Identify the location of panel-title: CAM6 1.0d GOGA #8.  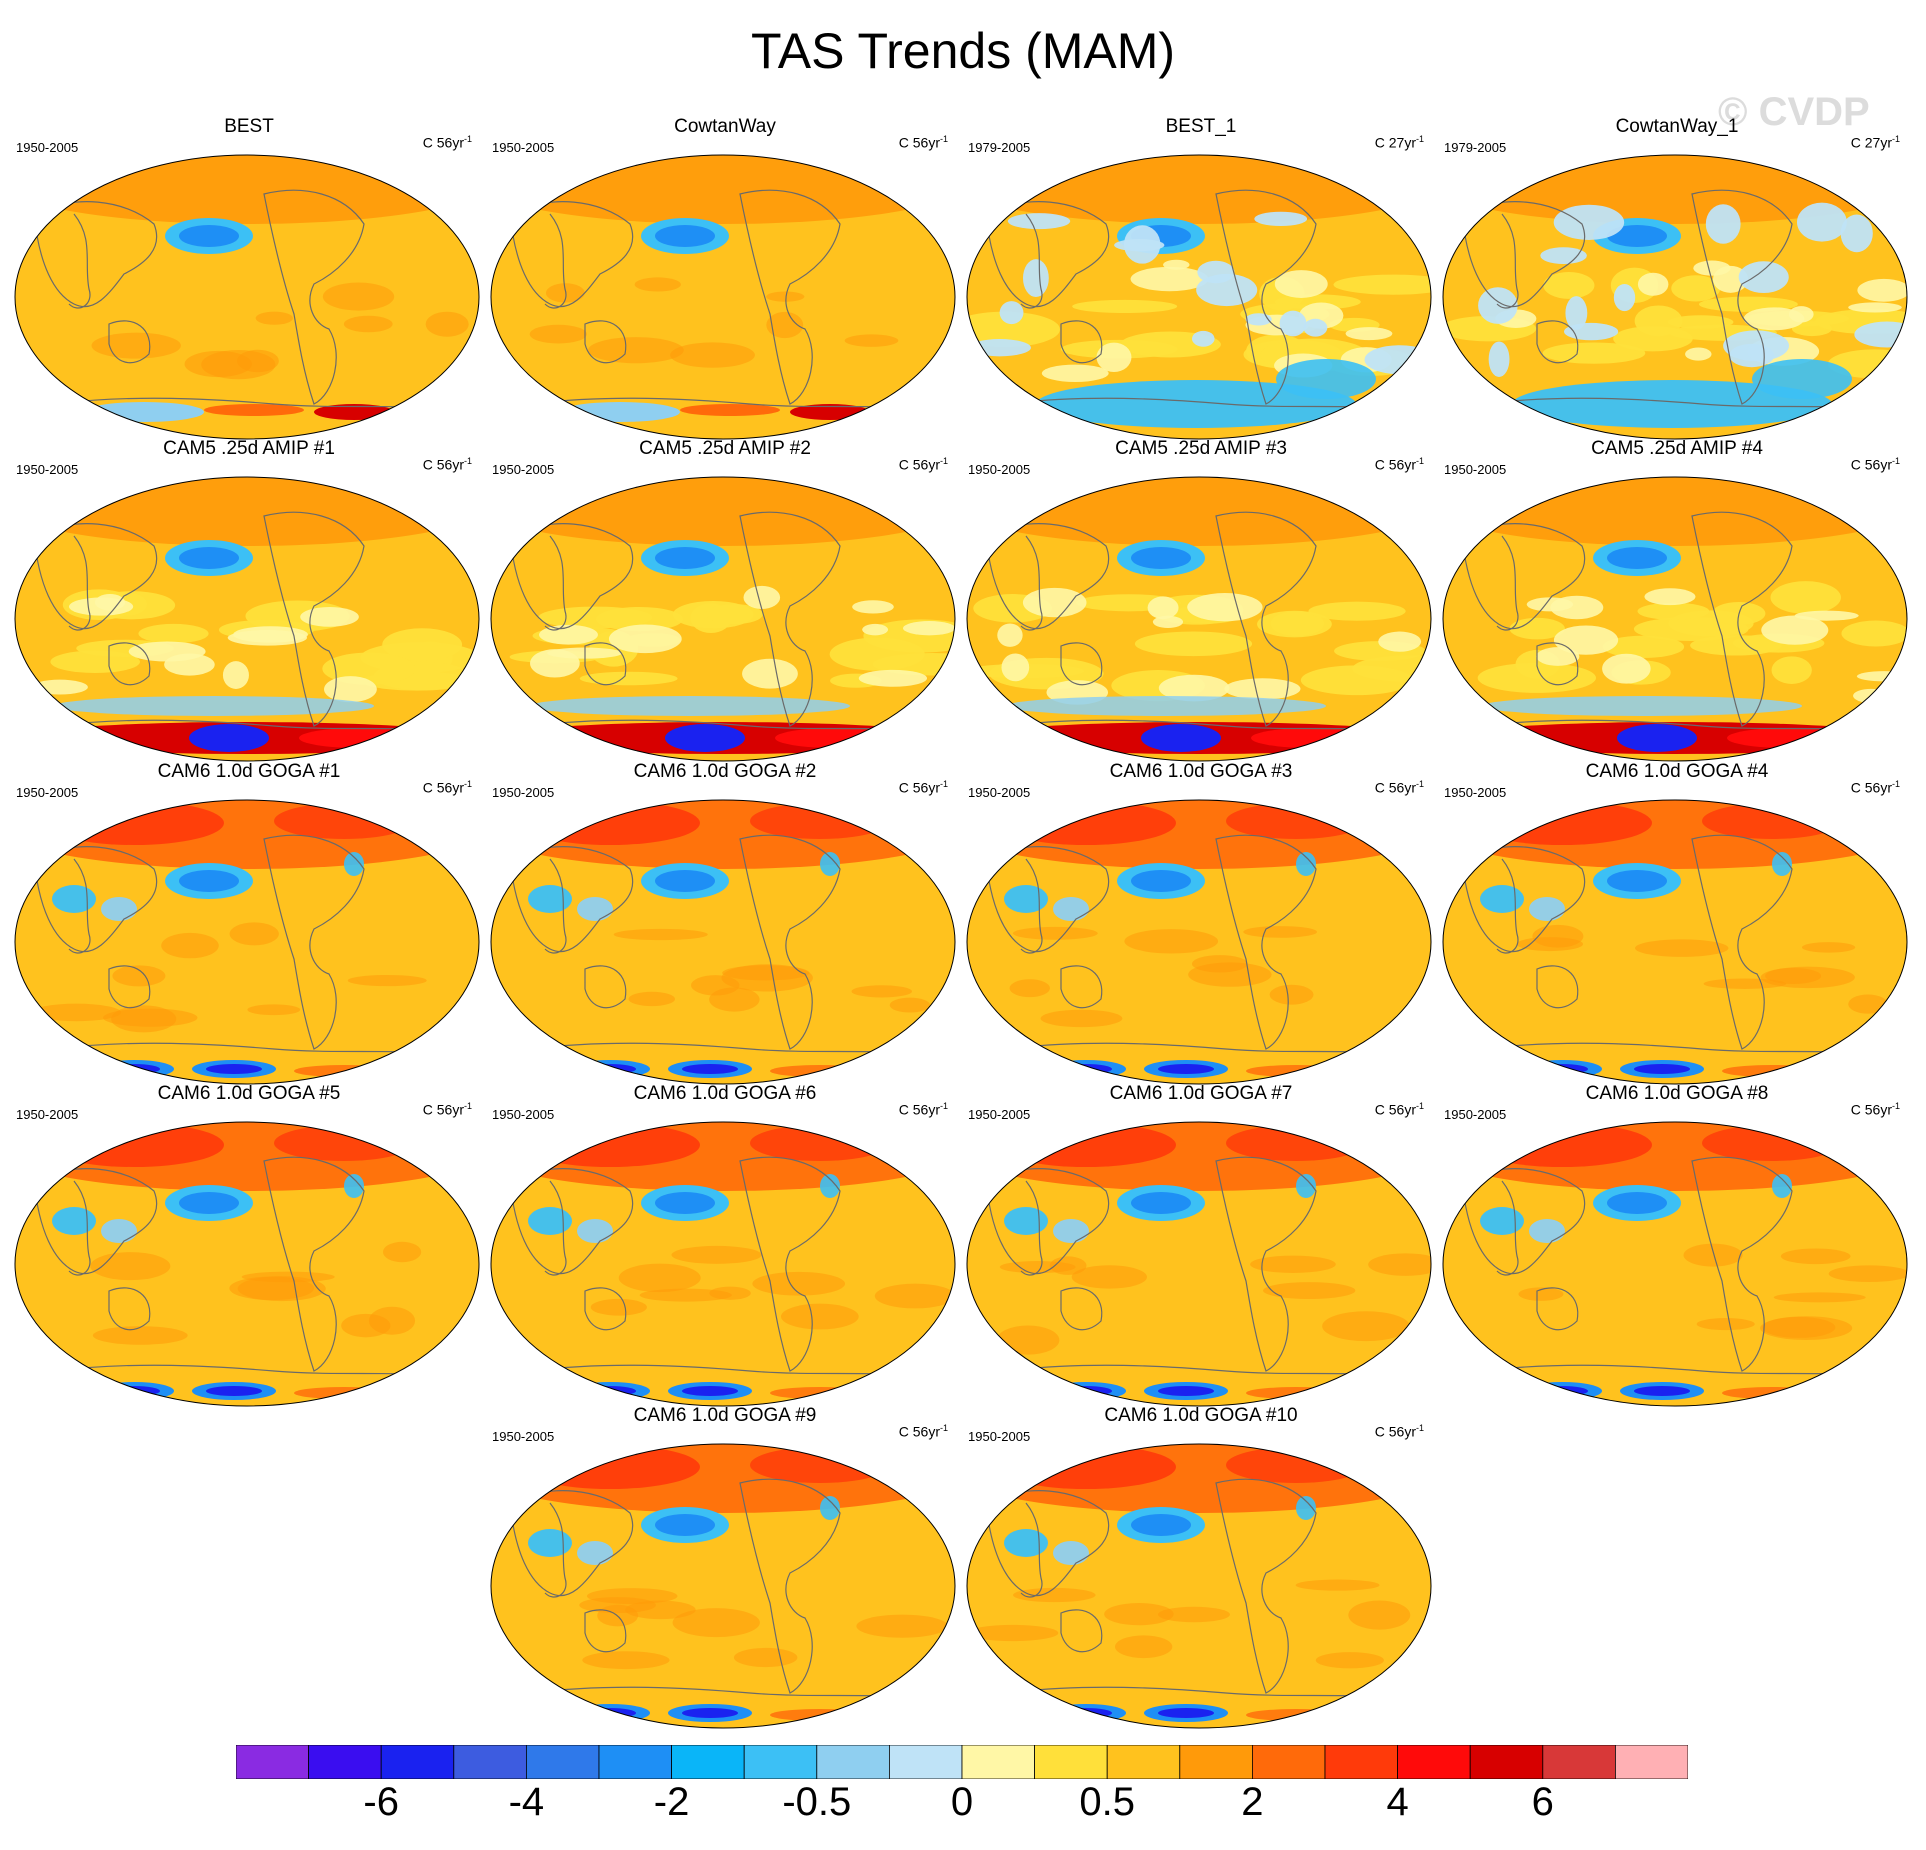
(1677, 1093).